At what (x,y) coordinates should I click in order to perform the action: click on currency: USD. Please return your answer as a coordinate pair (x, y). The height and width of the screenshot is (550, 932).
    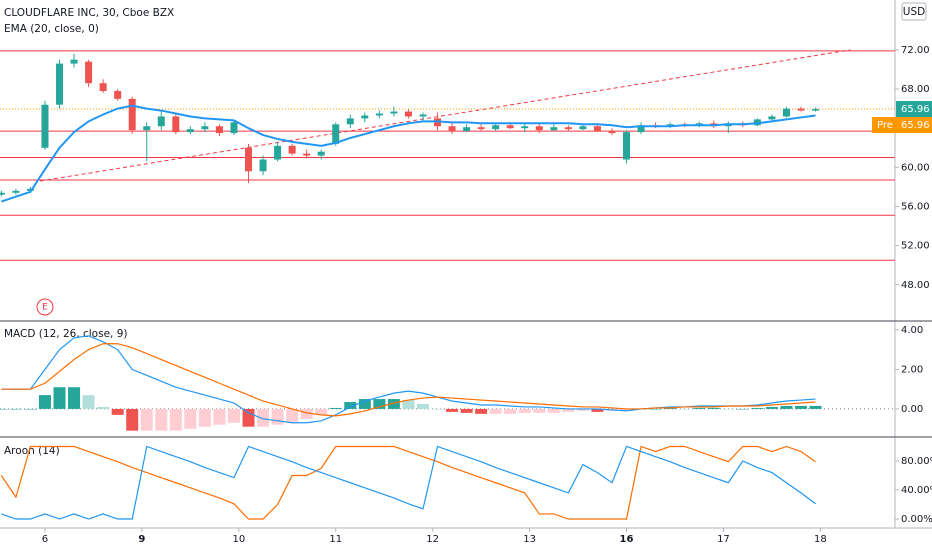
    Looking at the image, I should click on (914, 12).